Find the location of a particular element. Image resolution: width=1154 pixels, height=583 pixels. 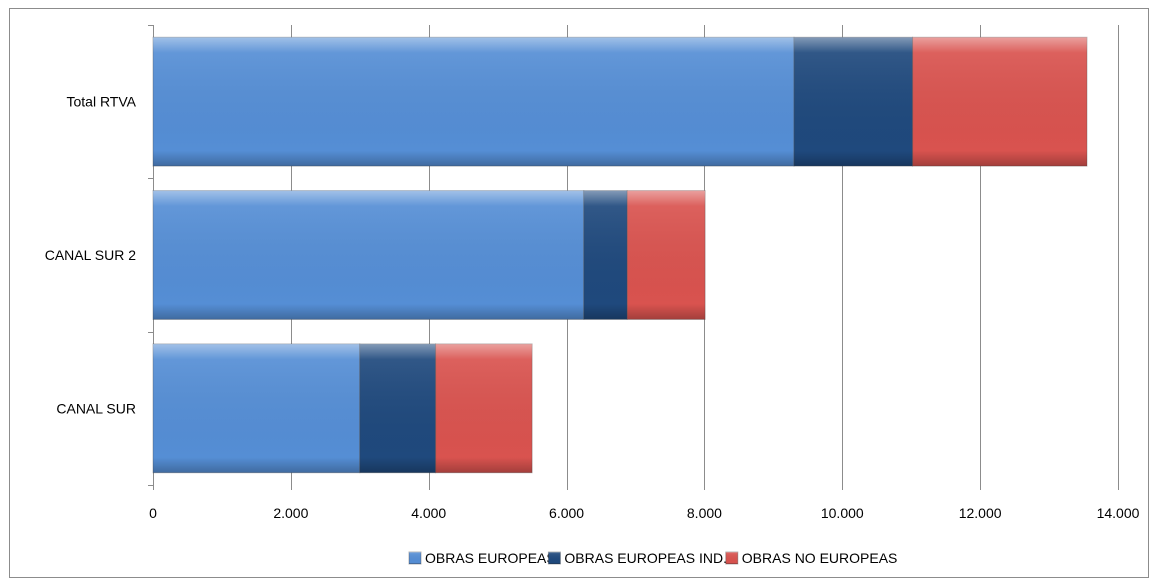

x-tick-label: 12.000 is located at coordinates (980, 513).